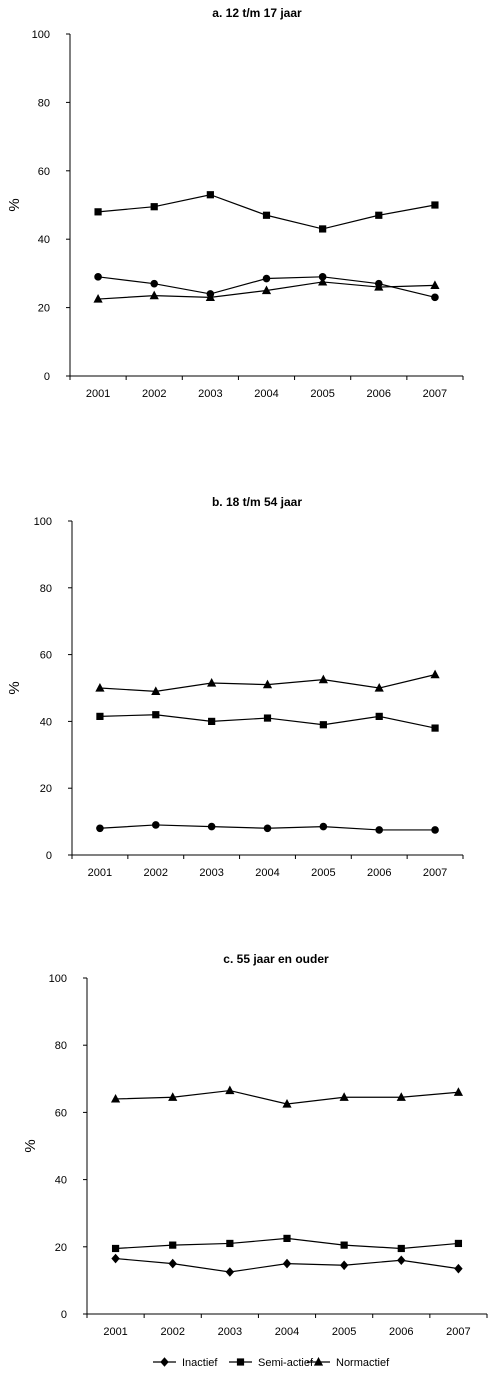 This screenshot has height=1374, width=488. What do you see at coordinates (14, 687) in the screenshot?
I see `y-axis-label: %` at bounding box center [14, 687].